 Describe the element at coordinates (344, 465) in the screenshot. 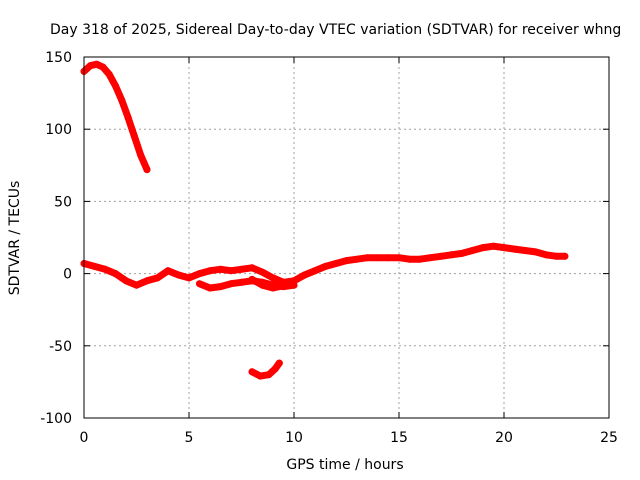

I see `x-axis-label: GPS time / hours` at that location.